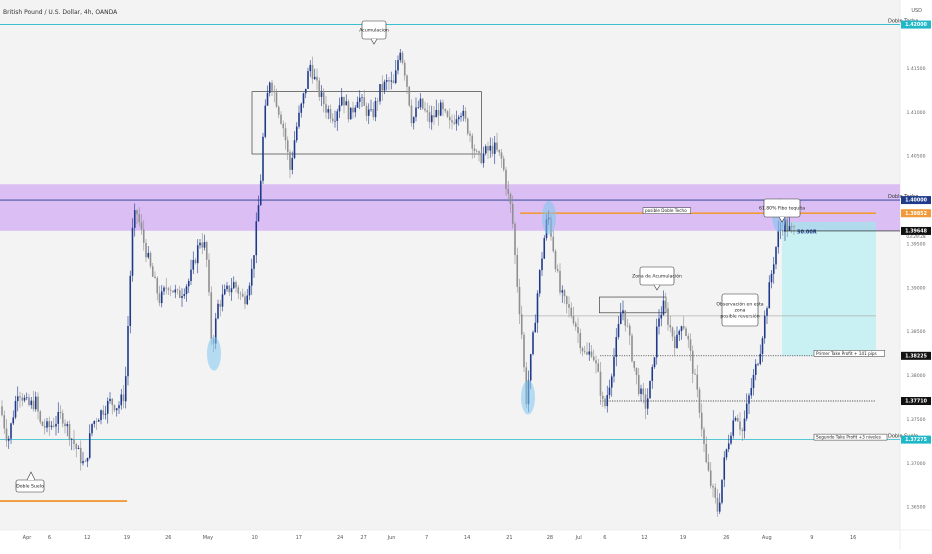  Describe the element at coordinates (60, 12) in the screenshot. I see `symbol-title: British Pound / U.S. Dollar, 4h, OANDA` at that location.